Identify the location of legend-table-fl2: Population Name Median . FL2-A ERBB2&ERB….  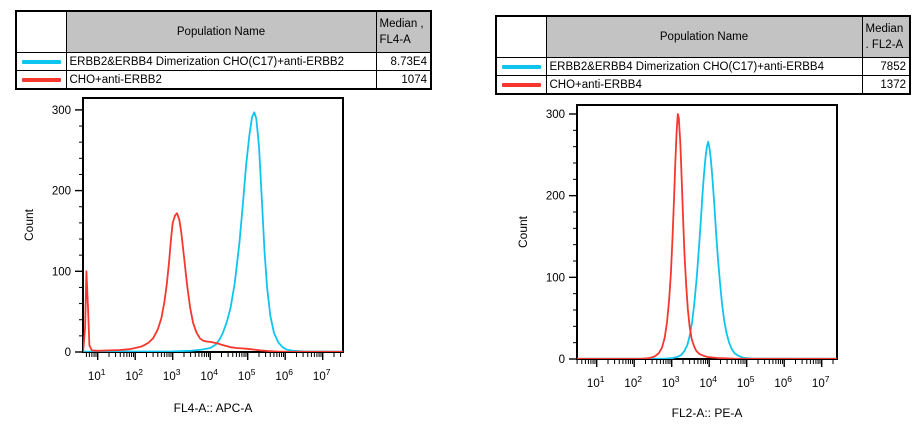
(703, 55).